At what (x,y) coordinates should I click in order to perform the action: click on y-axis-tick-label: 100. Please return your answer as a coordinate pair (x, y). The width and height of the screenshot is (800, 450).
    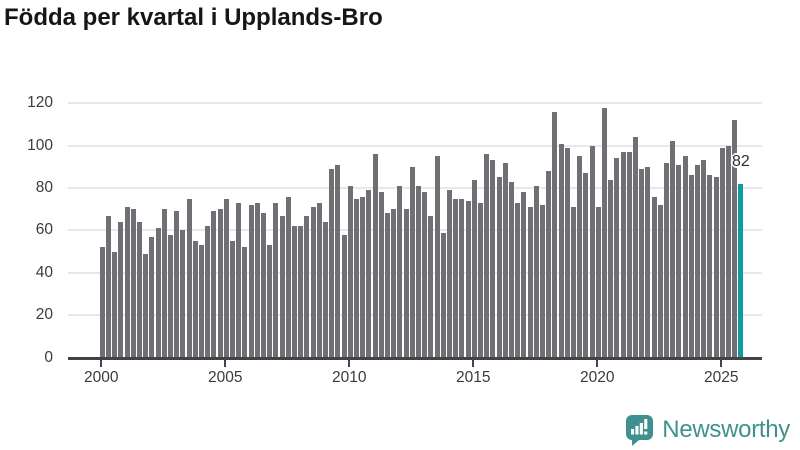
    Looking at the image, I should click on (40, 145).